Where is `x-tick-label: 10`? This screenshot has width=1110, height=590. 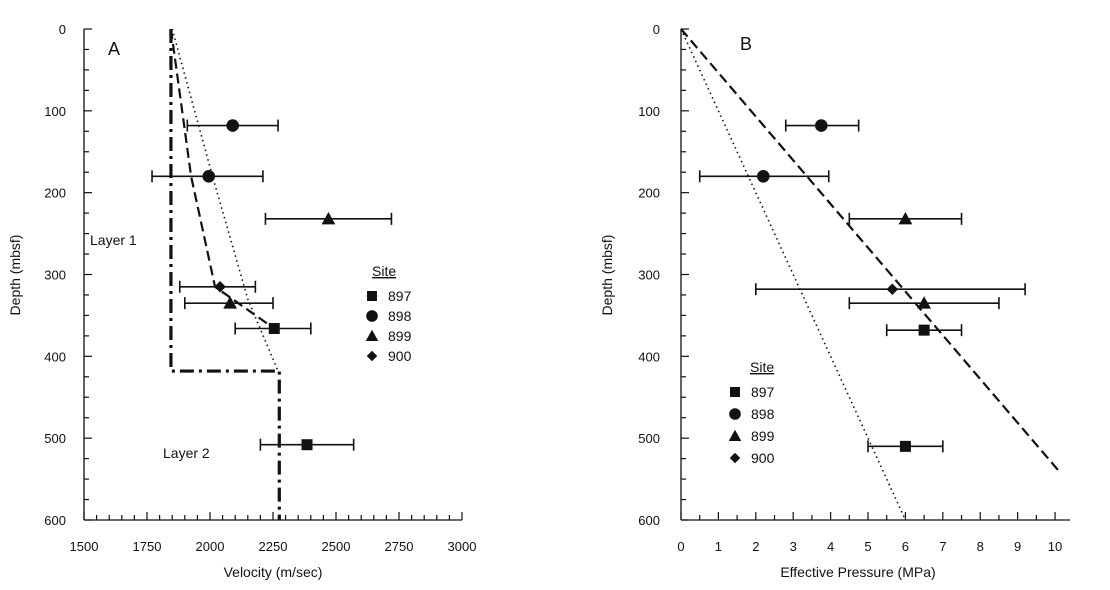
x-tick-label: 10 is located at coordinates (1055, 546).